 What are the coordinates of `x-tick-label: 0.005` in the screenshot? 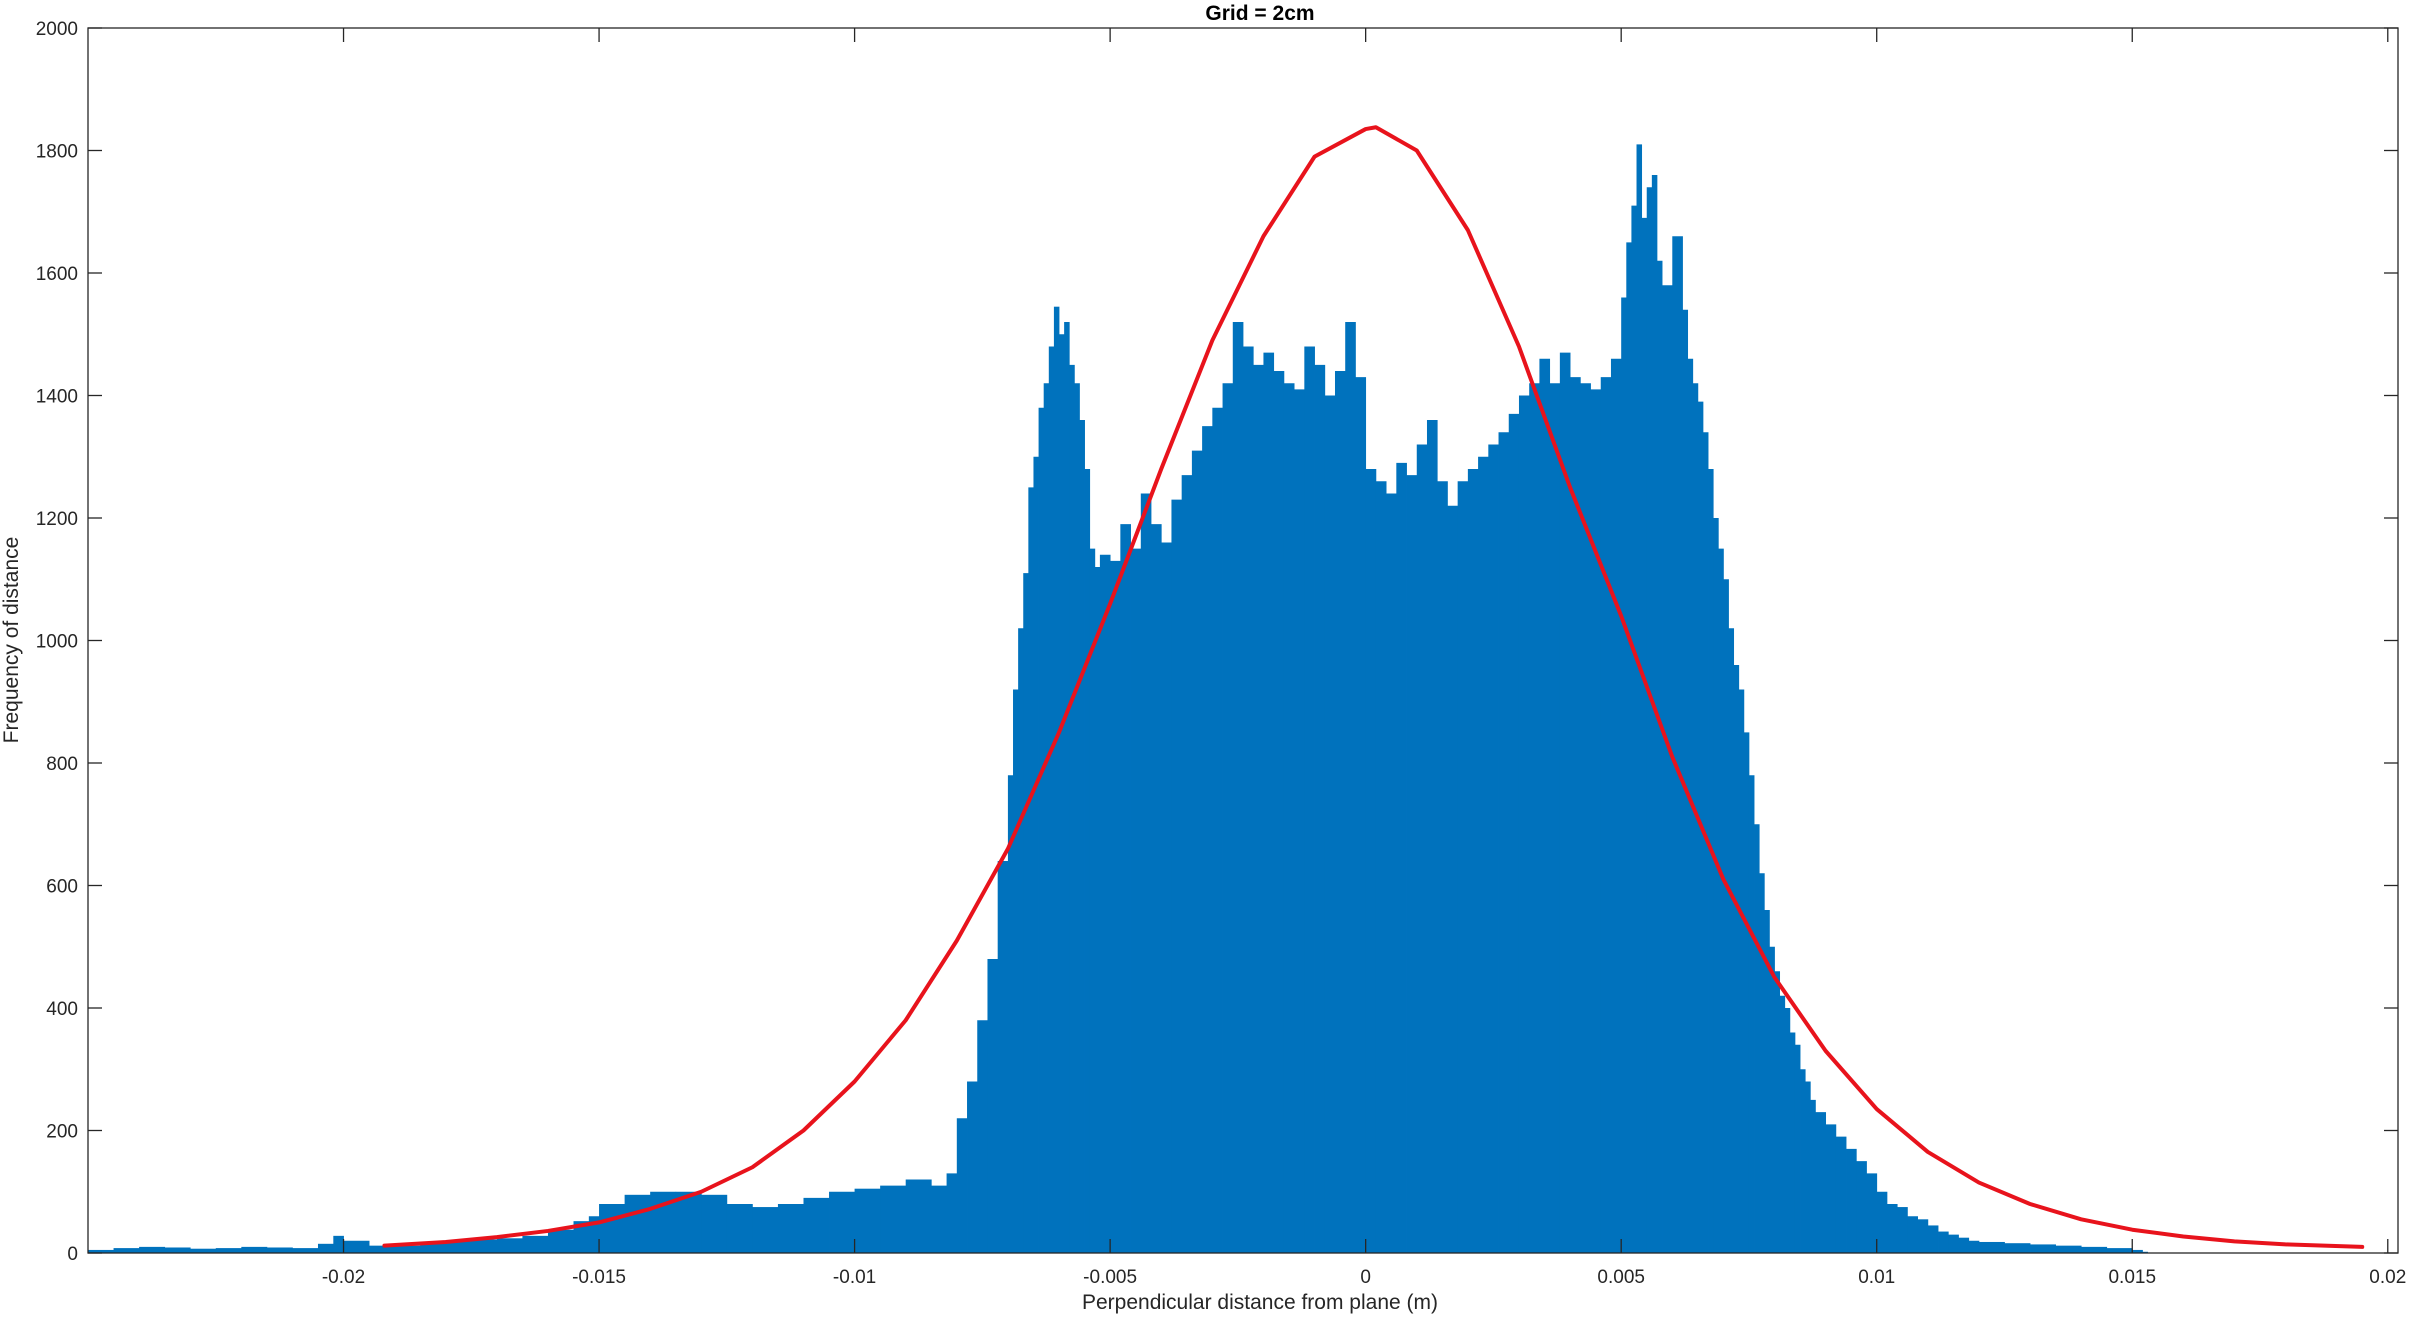 It's located at (1621, 1277).